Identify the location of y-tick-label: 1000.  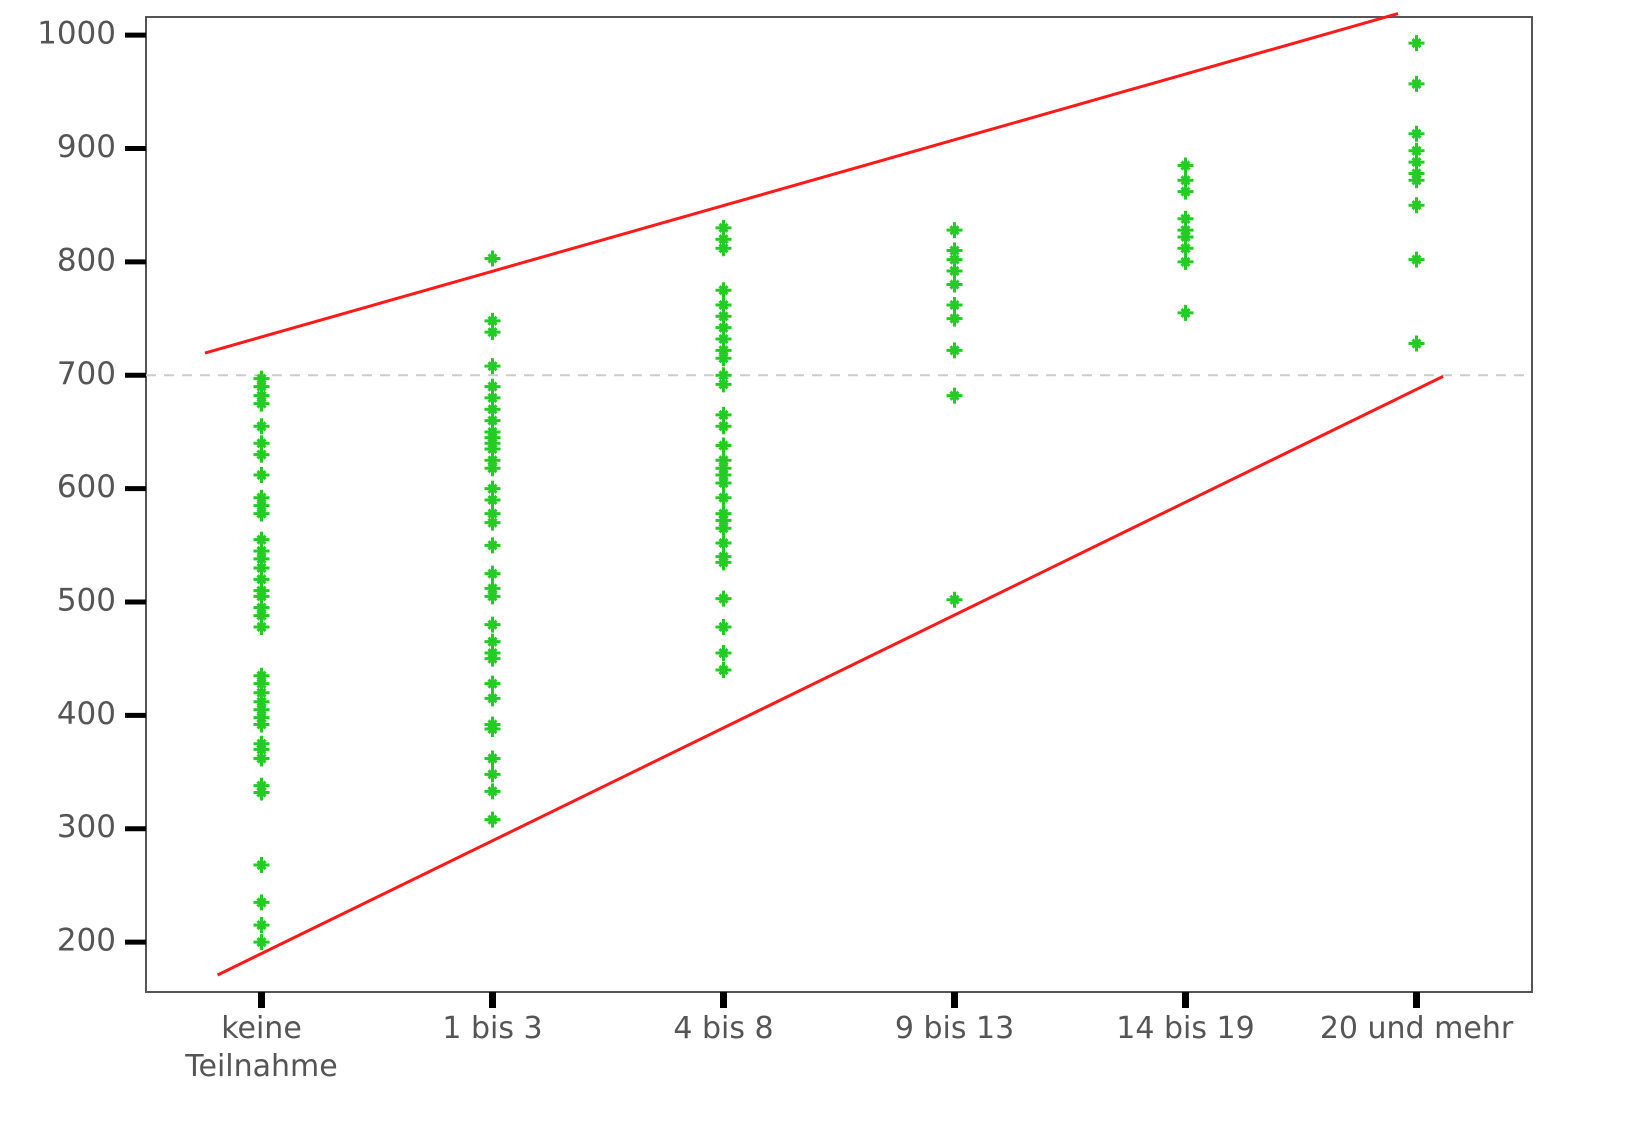
(76, 34).